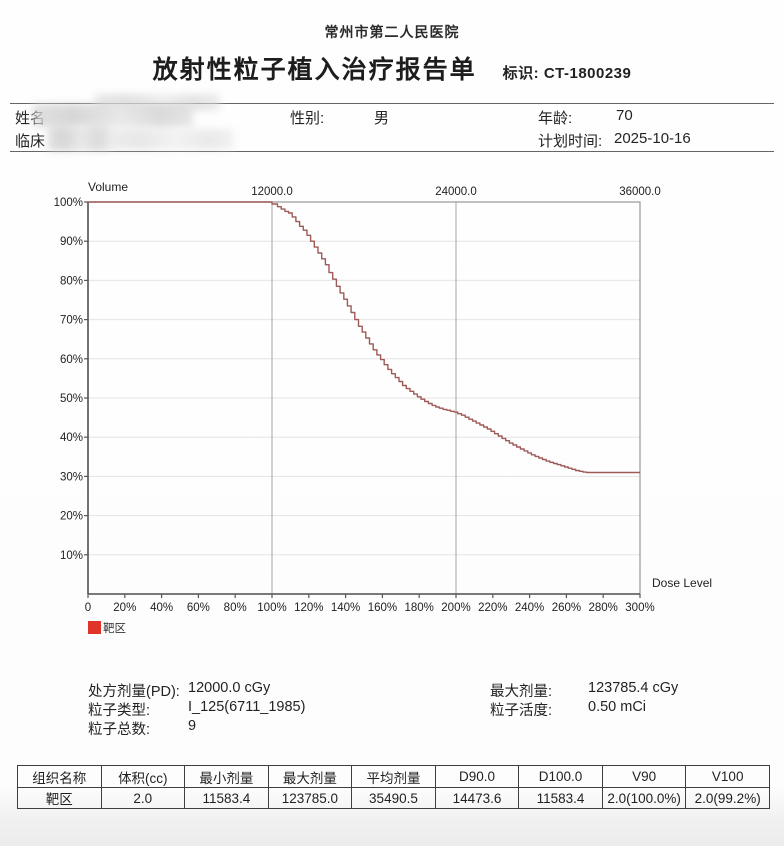  What do you see at coordinates (560, 798) in the screenshot?
I see `cell-d100: 11583.4` at bounding box center [560, 798].